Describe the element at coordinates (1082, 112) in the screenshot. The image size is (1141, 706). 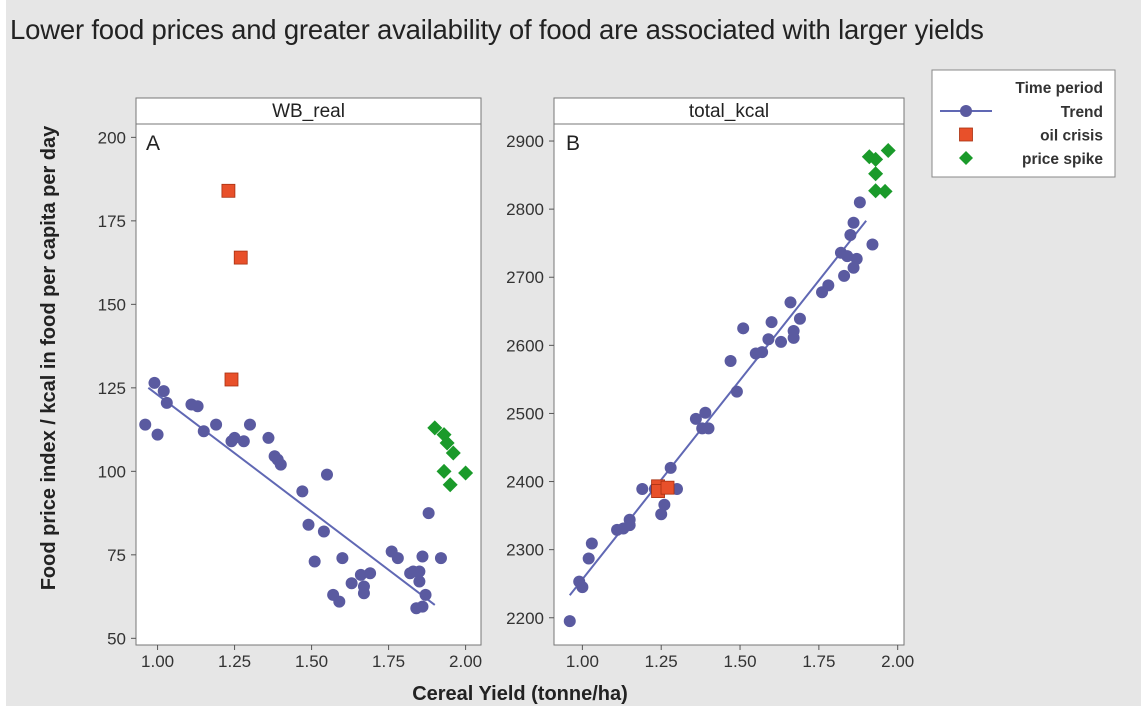
I see `legend-label: Trend` at that location.